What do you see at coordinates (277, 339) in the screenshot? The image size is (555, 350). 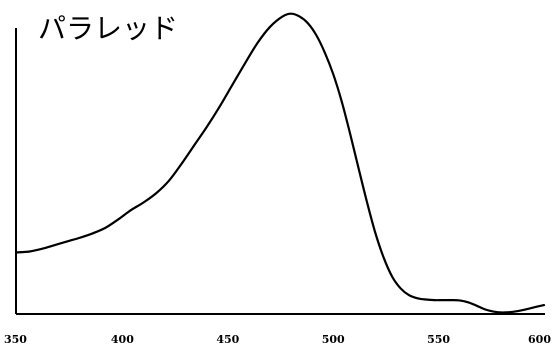 I see `x-tick-labels: 350 400 450 500 550 600` at bounding box center [277, 339].